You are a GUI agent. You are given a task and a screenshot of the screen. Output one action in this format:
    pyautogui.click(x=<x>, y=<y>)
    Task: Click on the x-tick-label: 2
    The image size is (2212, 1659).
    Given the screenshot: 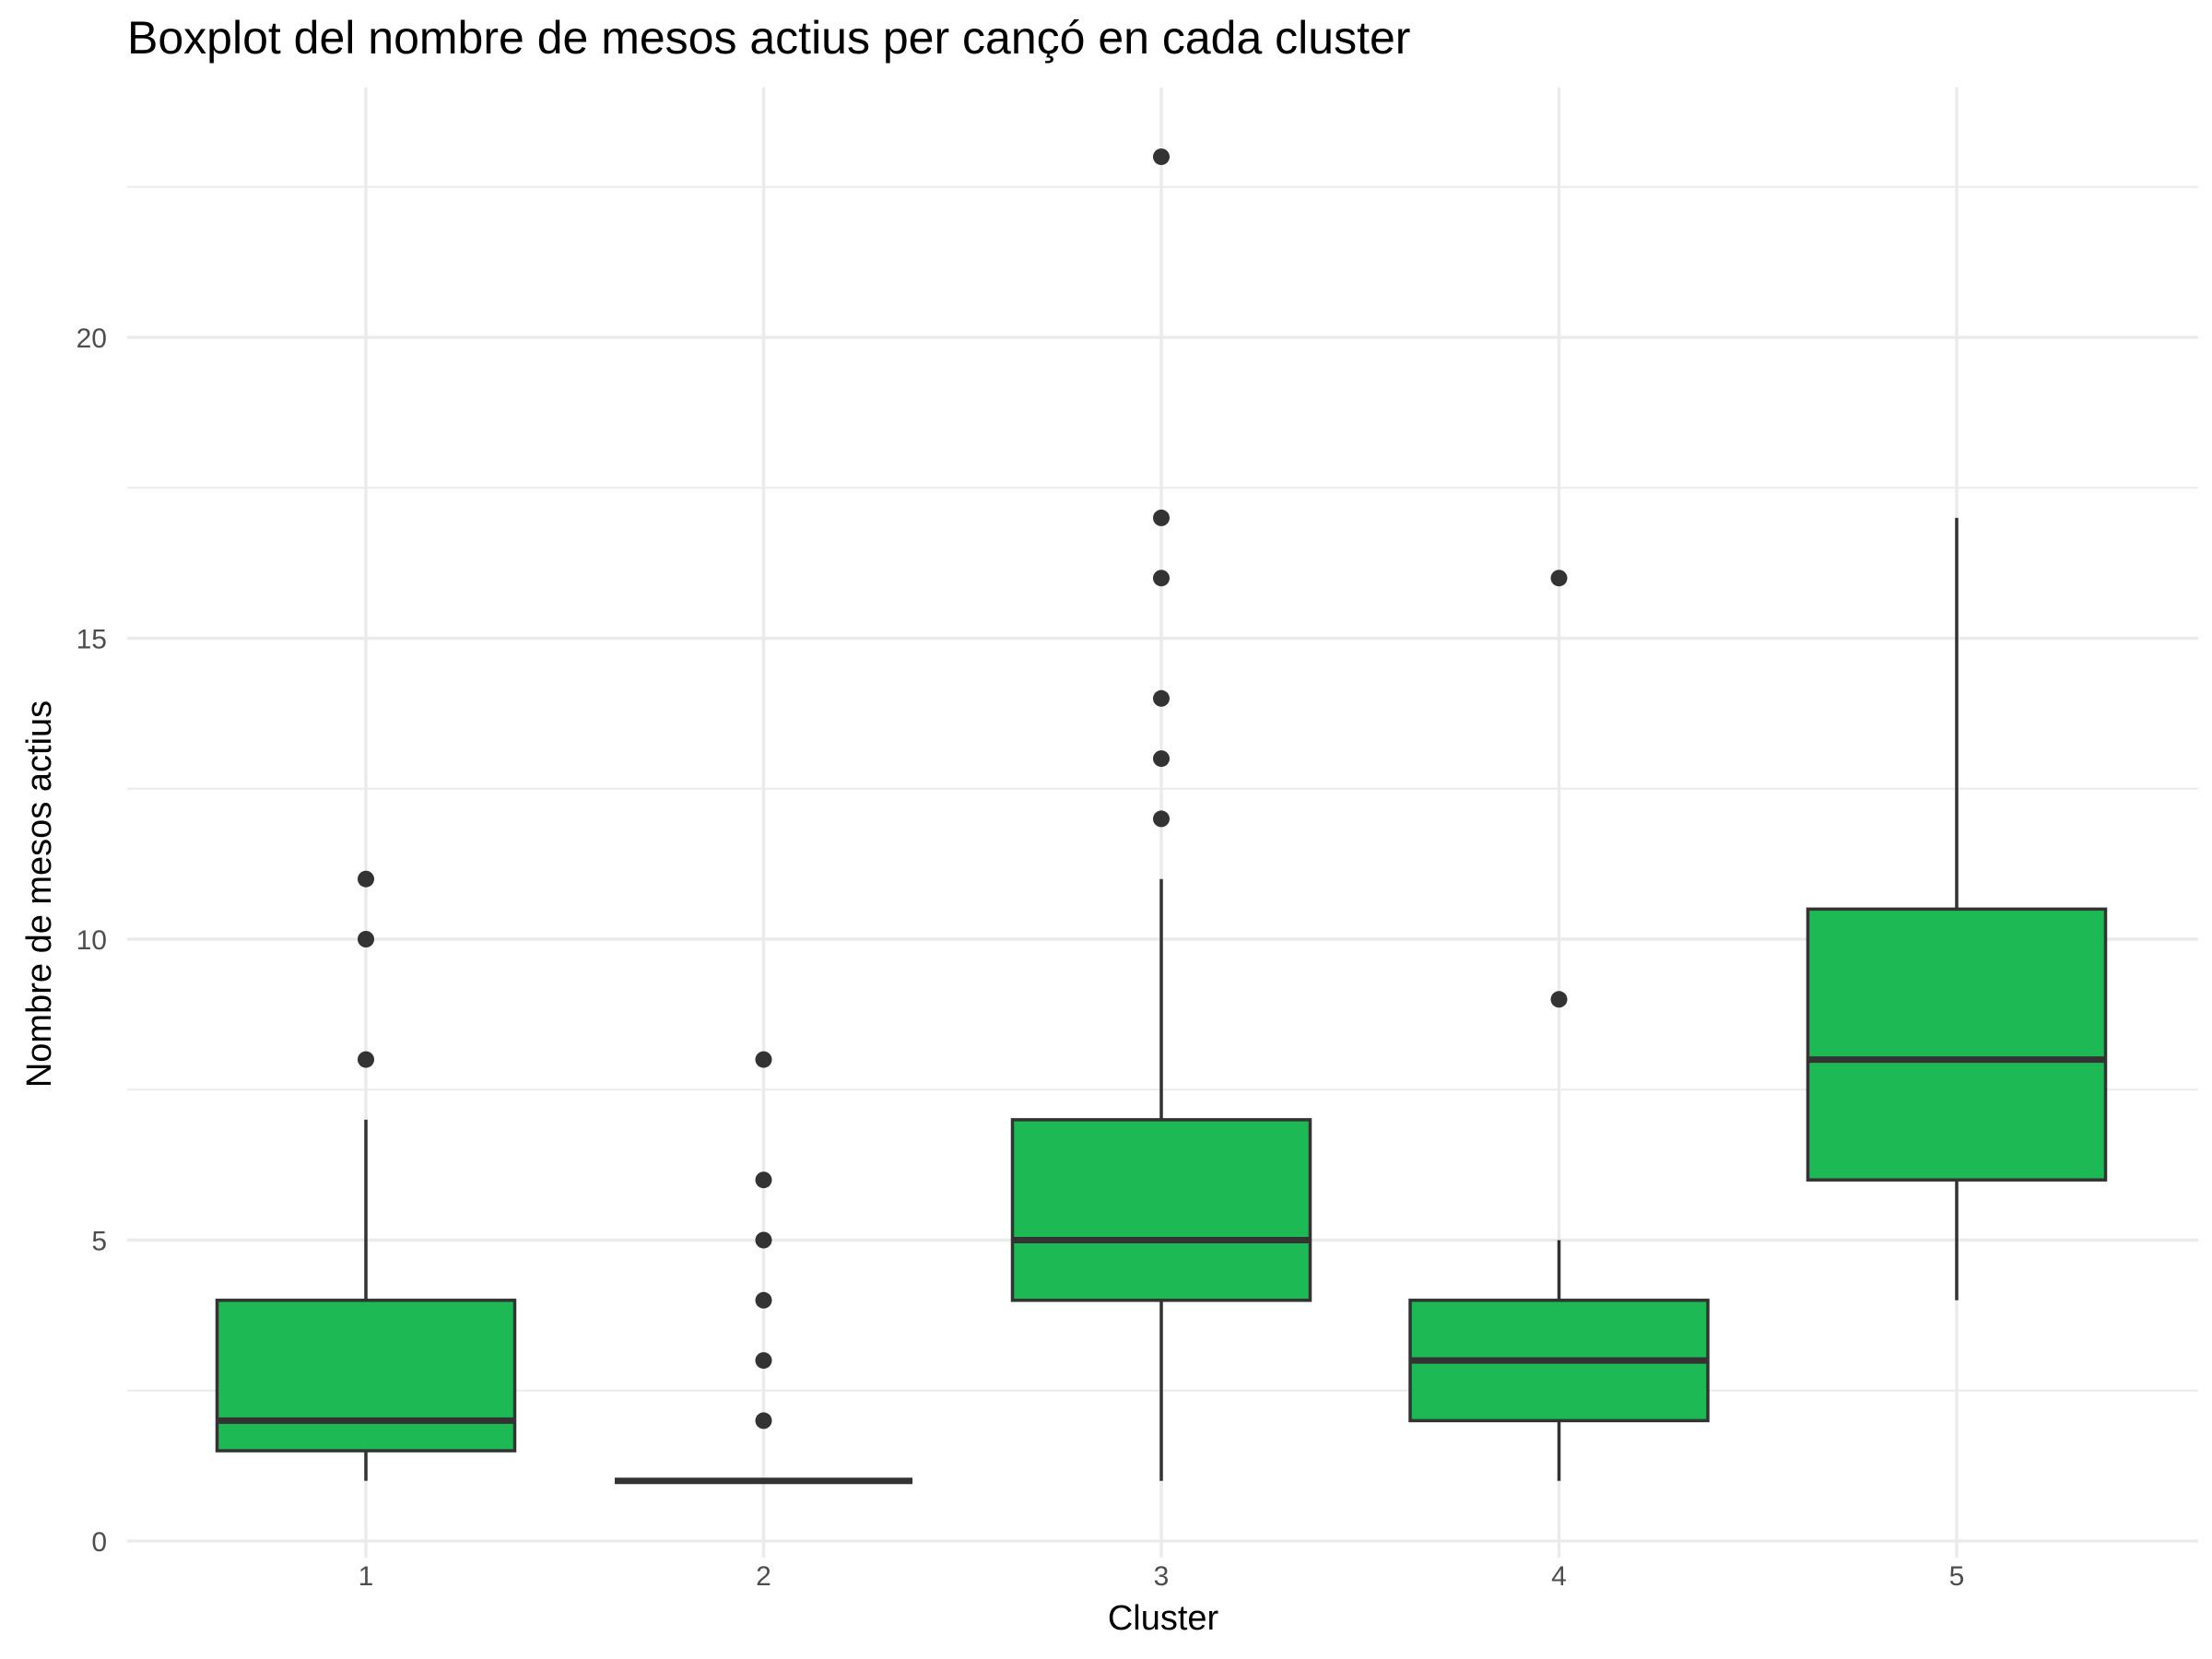 What is the action you would take?
    pyautogui.click(x=763, y=1576)
    